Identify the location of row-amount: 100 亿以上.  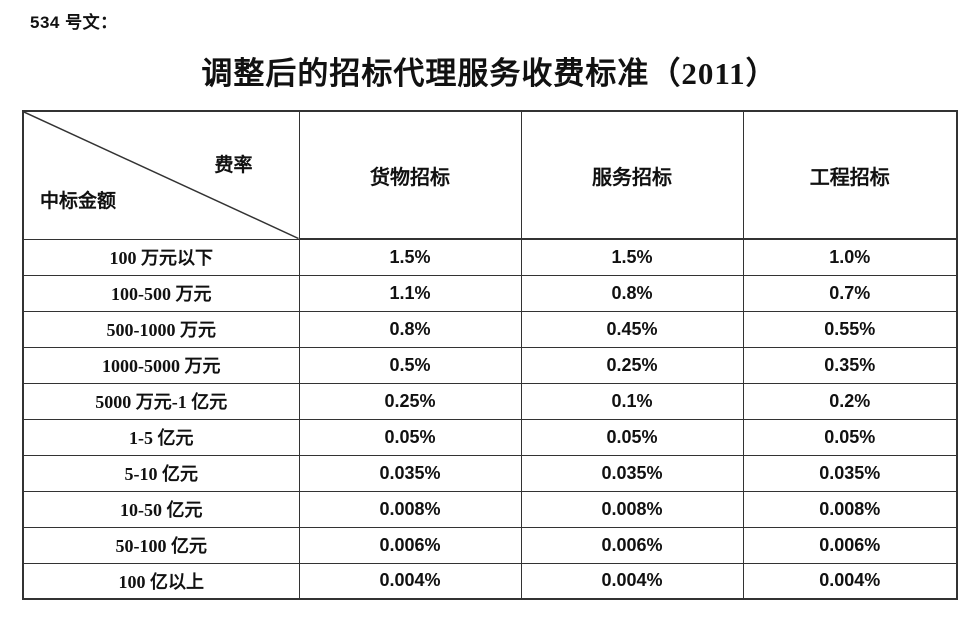
(161, 581).